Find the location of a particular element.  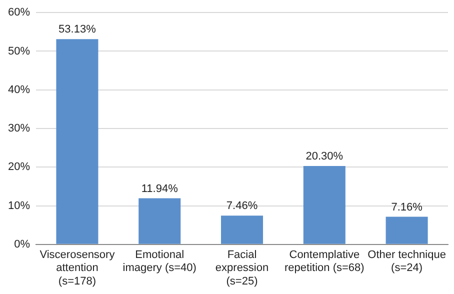

data-label: 53.13% is located at coordinates (77, 30).